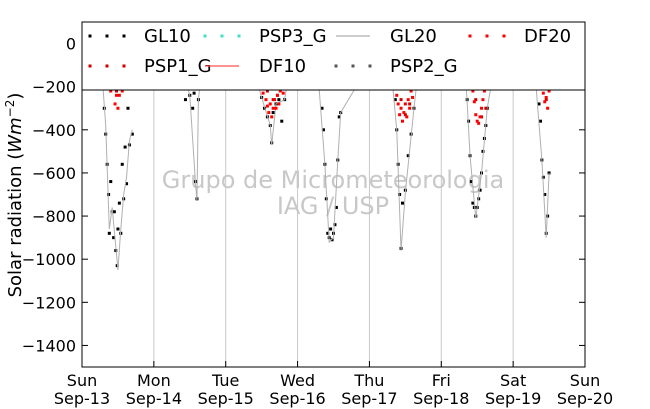 The width and height of the screenshot is (650, 409). What do you see at coordinates (49, 345) in the screenshot?
I see `y-tick-label: −1400` at bounding box center [49, 345].